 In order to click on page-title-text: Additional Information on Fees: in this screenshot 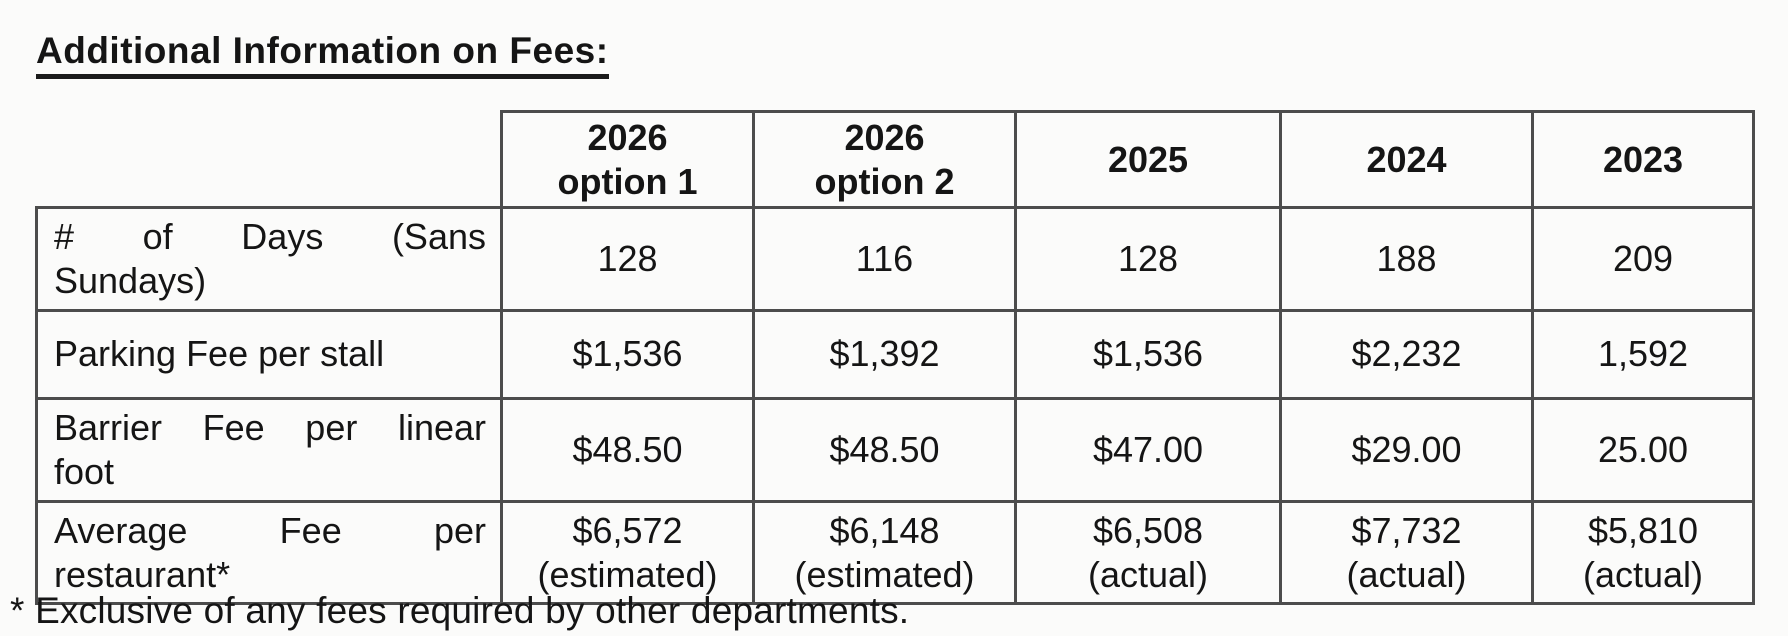, I will do `click(322, 54)`.